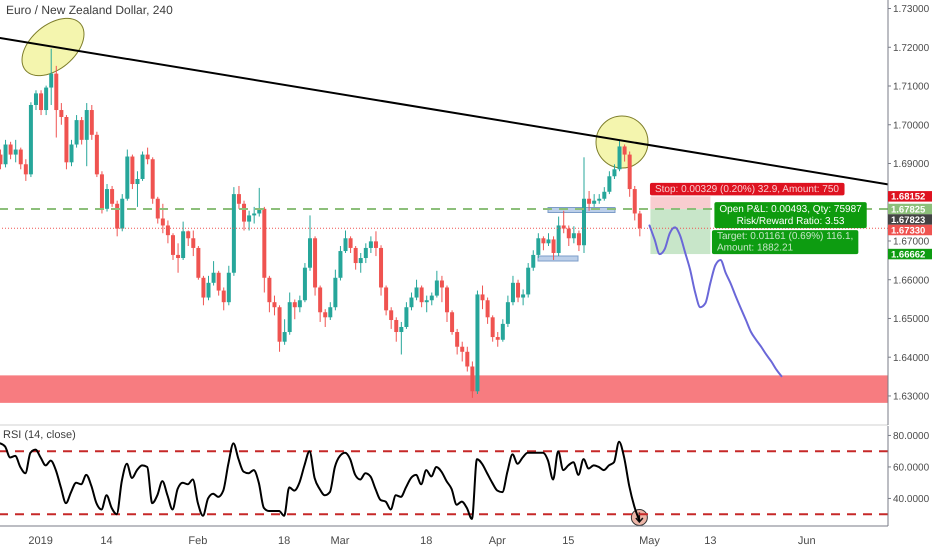 Image resolution: width=932 pixels, height=550 pixels. I want to click on y-tick-label: 1.69000, so click(911, 164).